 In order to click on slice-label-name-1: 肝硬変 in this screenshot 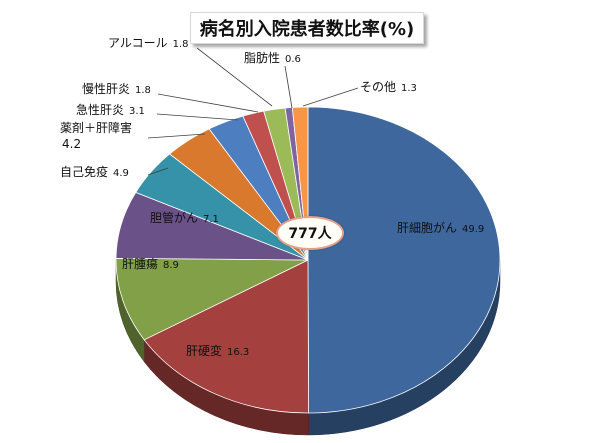, I will do `click(204, 350)`.